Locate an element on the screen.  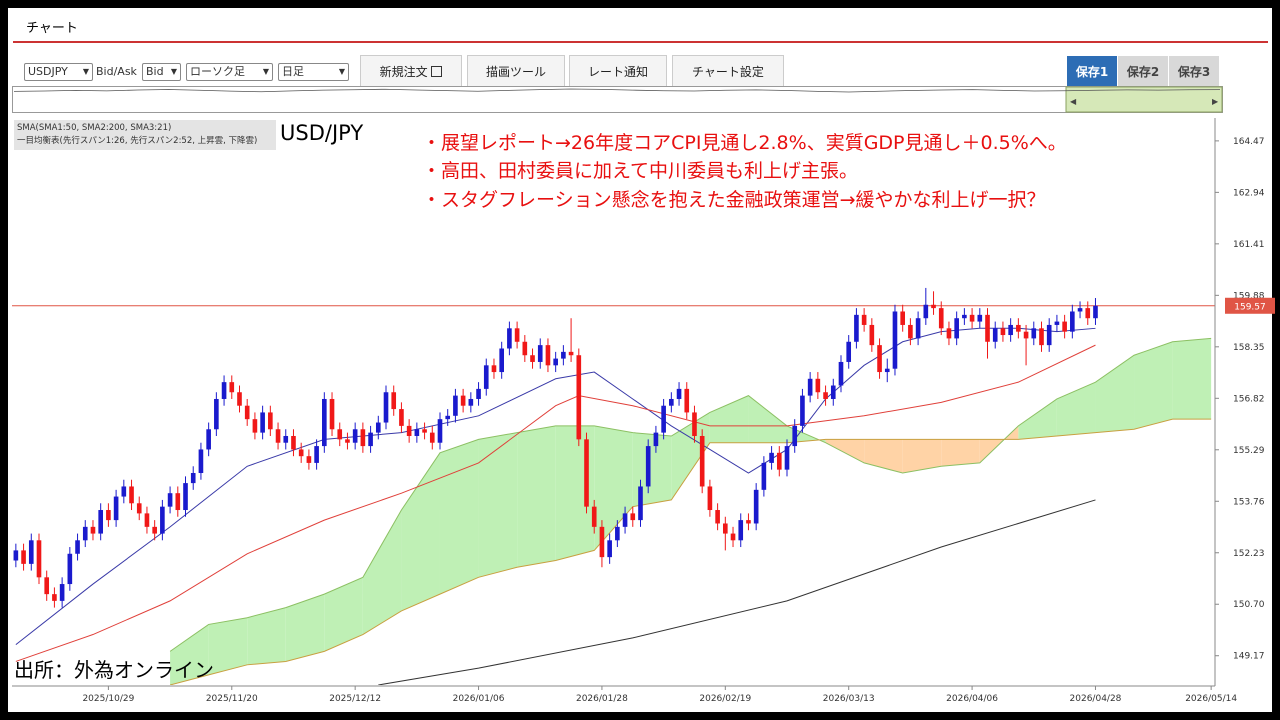
x-tick-label: 2025/10/29 is located at coordinates (108, 699).